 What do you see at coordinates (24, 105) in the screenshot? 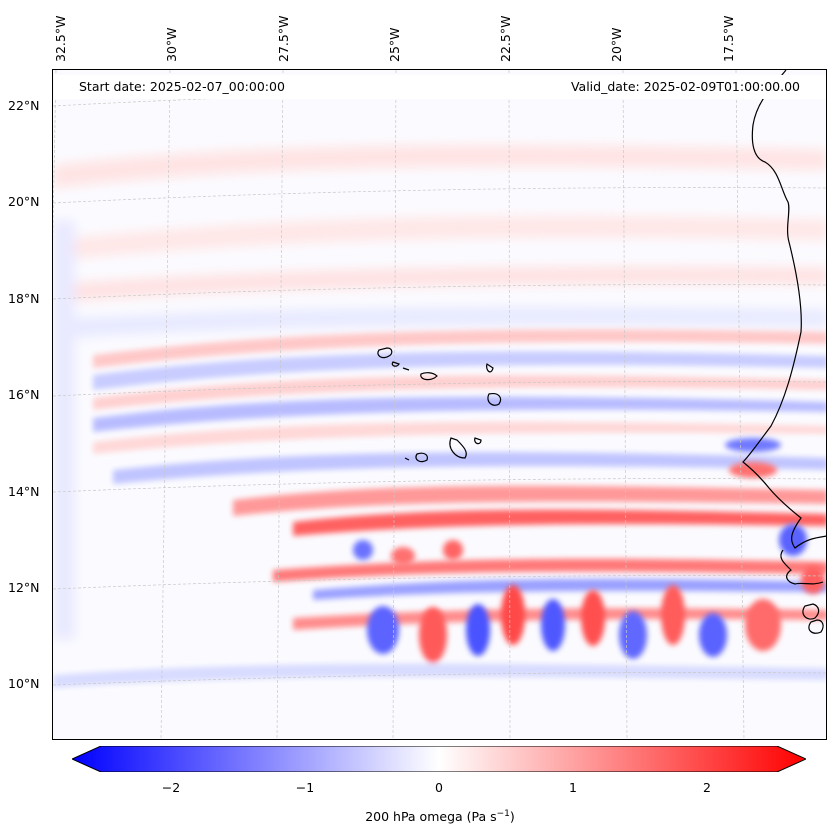
I see `lat-label-22n: 22°N` at bounding box center [24, 105].